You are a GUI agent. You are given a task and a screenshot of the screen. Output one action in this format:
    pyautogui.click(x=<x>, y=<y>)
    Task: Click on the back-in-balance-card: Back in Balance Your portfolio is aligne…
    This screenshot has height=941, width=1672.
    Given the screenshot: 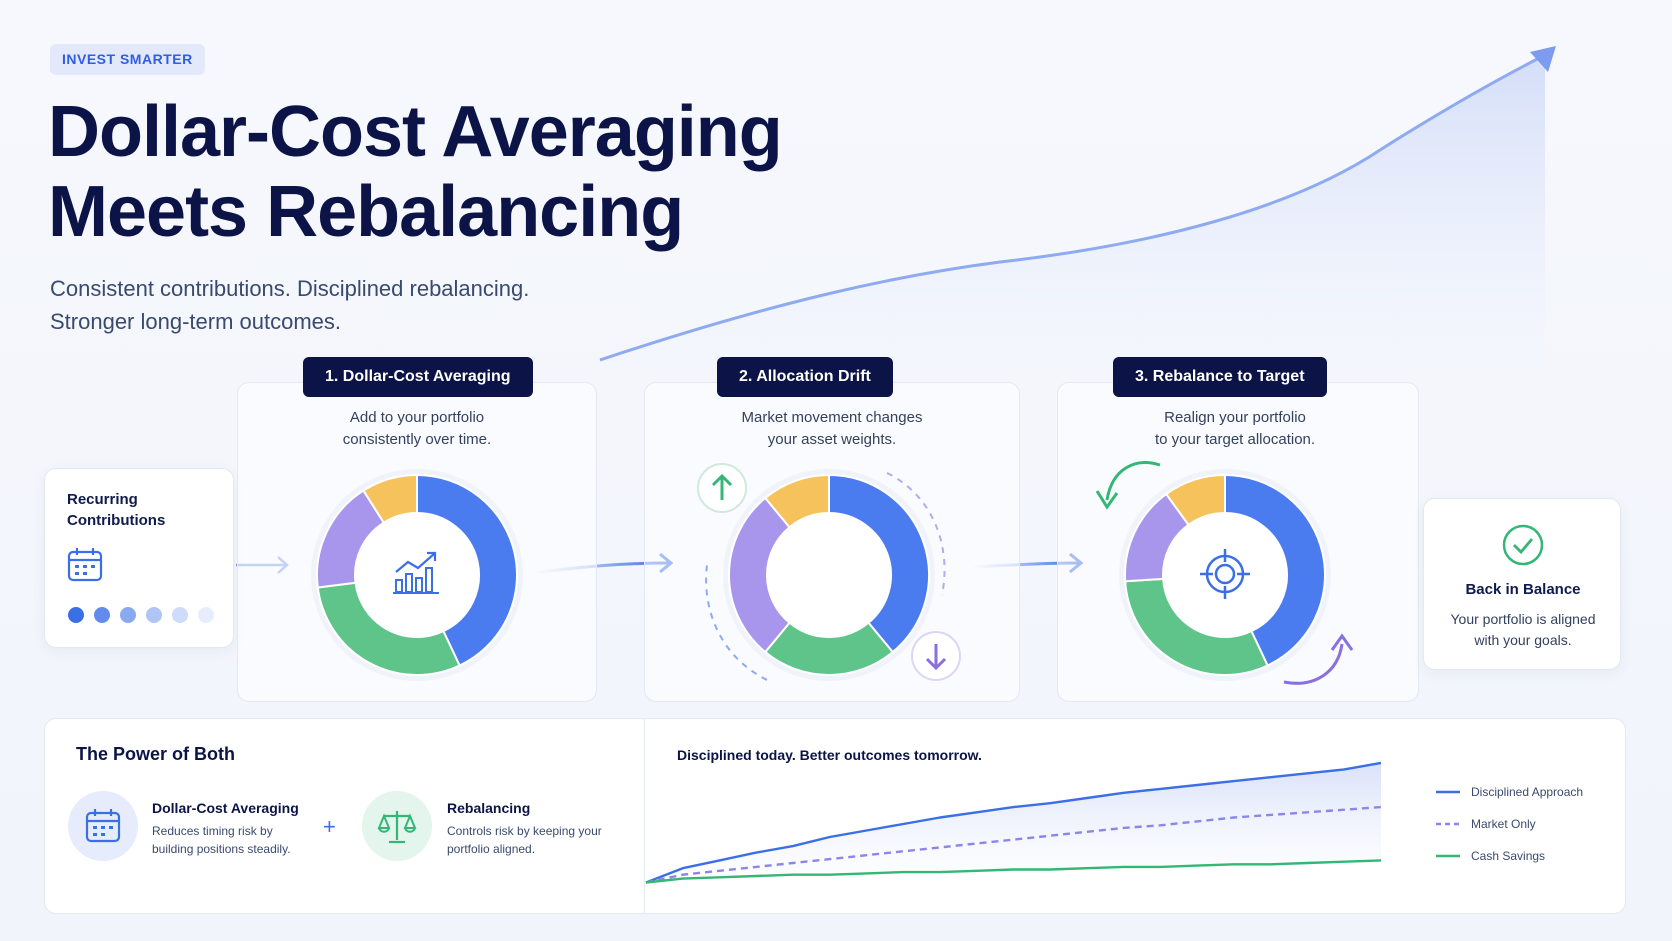 What is the action you would take?
    pyautogui.click(x=1522, y=584)
    